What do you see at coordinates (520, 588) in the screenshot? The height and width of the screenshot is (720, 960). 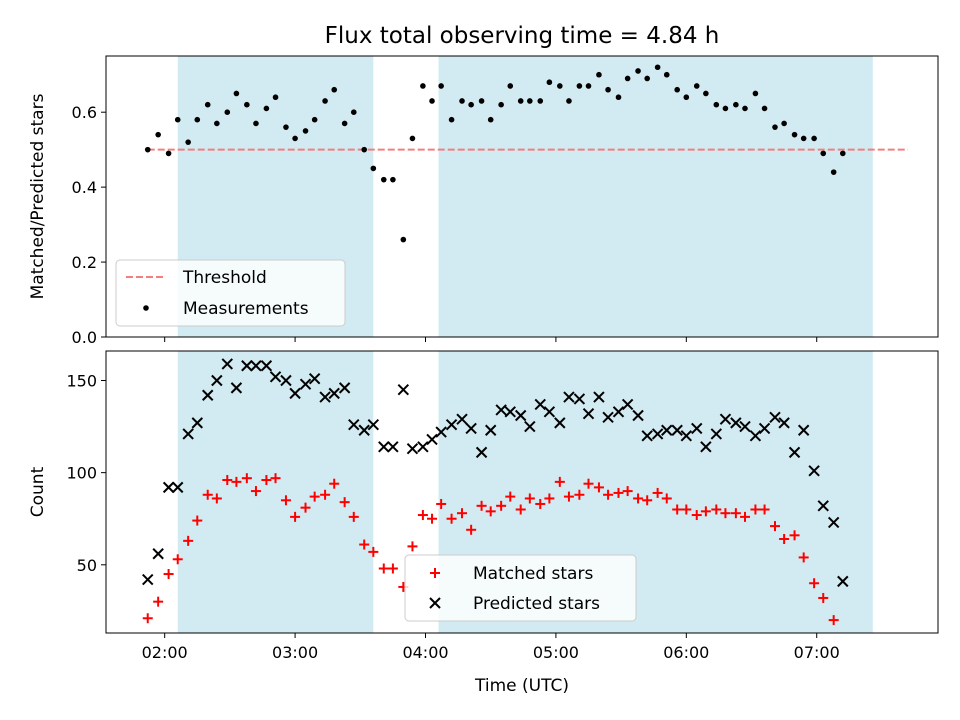 I see `bottom-legend: Matched stars Predicted stars` at bounding box center [520, 588].